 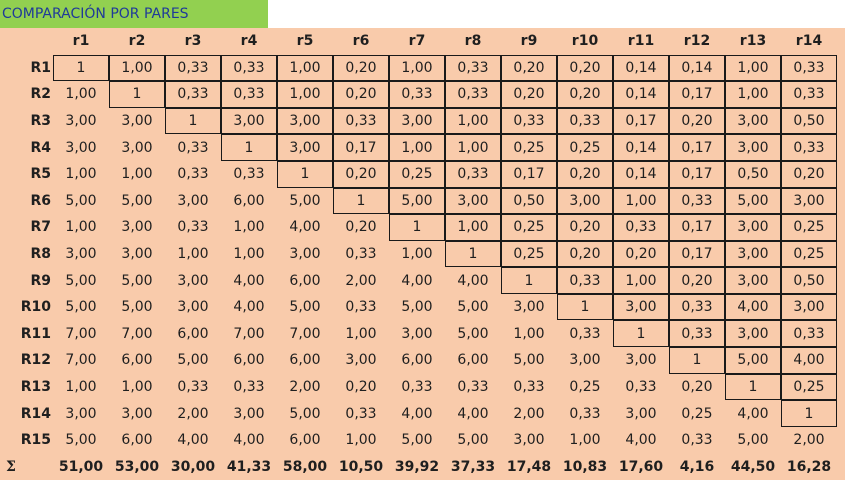 What do you see at coordinates (529, 41) in the screenshot?
I see `column-header-r9: r9` at bounding box center [529, 41].